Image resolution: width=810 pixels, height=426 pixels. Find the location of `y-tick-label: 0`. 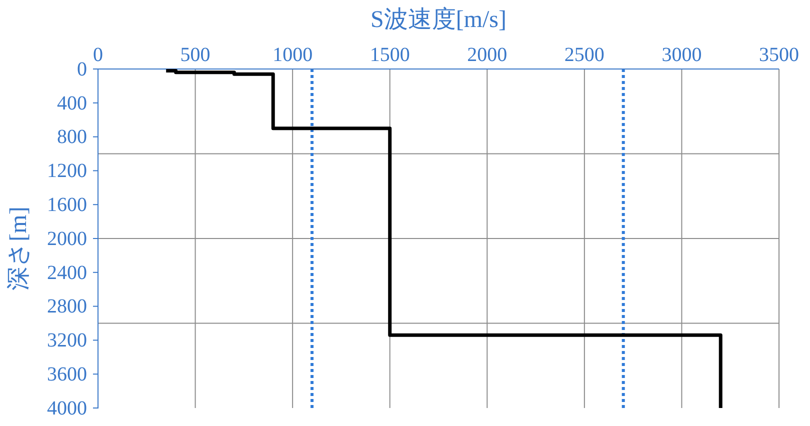

y-tick-label: 0 is located at coordinates (82, 69).